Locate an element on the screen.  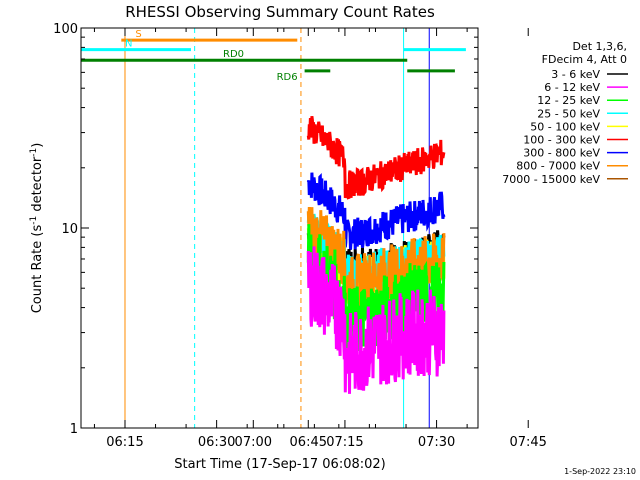
y-axis-label-sup2: -1 is located at coordinates (34, 152).